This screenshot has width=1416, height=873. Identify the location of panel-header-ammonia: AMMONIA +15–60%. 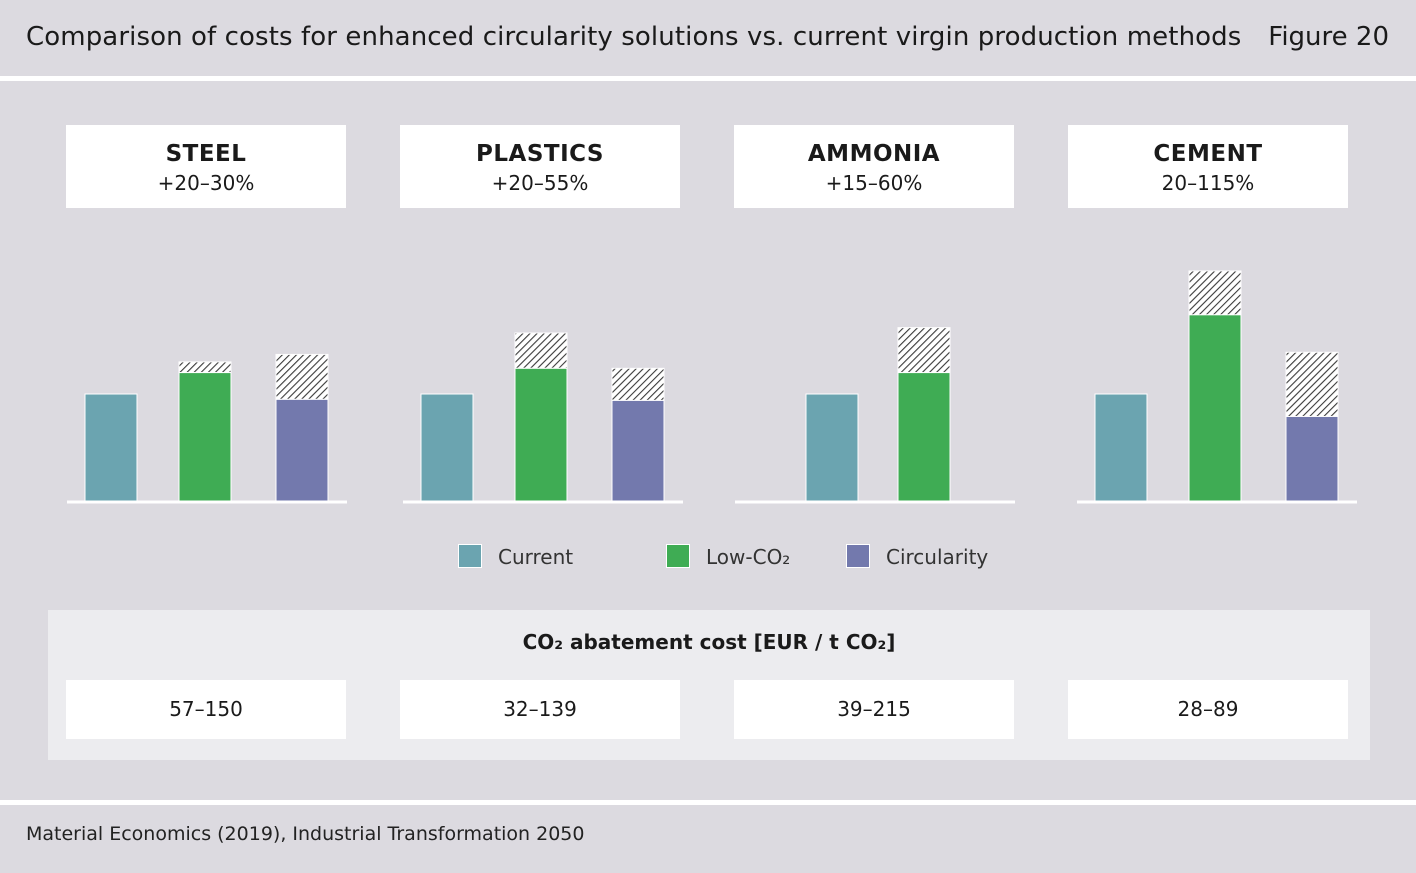
(874, 166).